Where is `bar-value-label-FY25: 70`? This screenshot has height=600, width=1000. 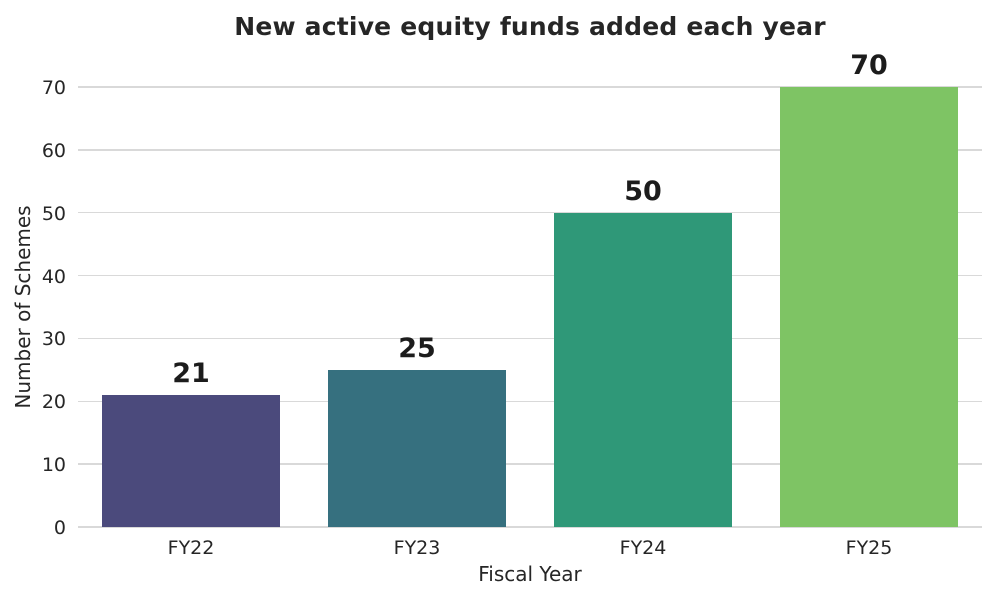 bar-value-label-FY25: 70 is located at coordinates (869, 65).